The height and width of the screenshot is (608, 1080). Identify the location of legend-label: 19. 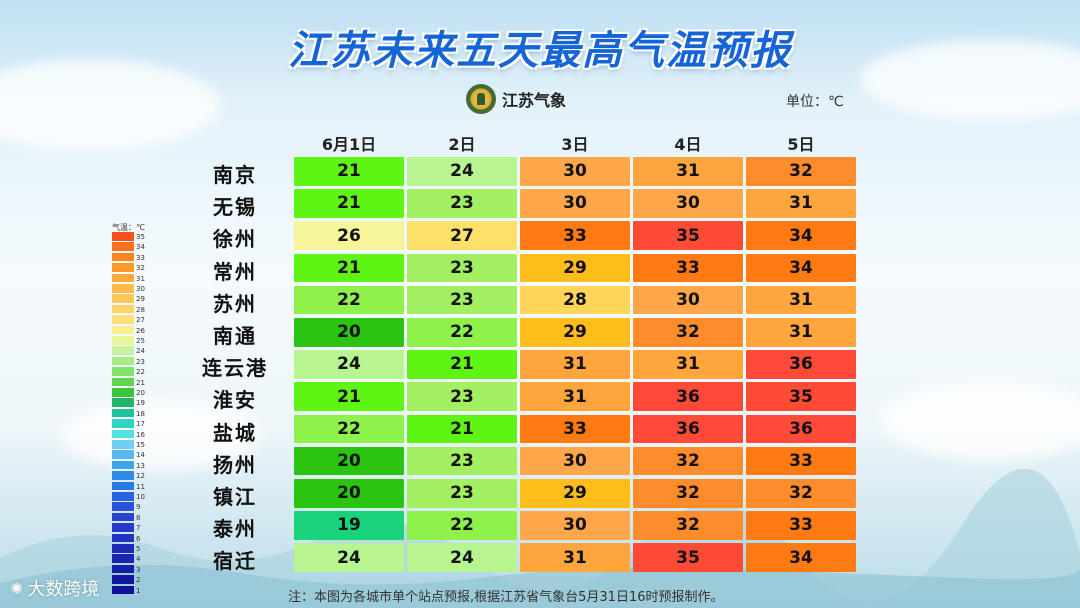
(140, 403).